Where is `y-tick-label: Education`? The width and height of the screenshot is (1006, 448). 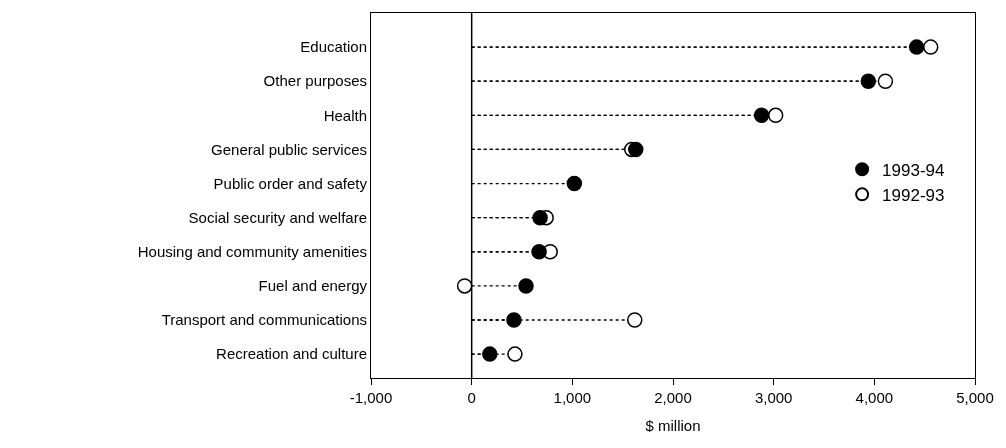 y-tick-label: Education is located at coordinates (333, 47).